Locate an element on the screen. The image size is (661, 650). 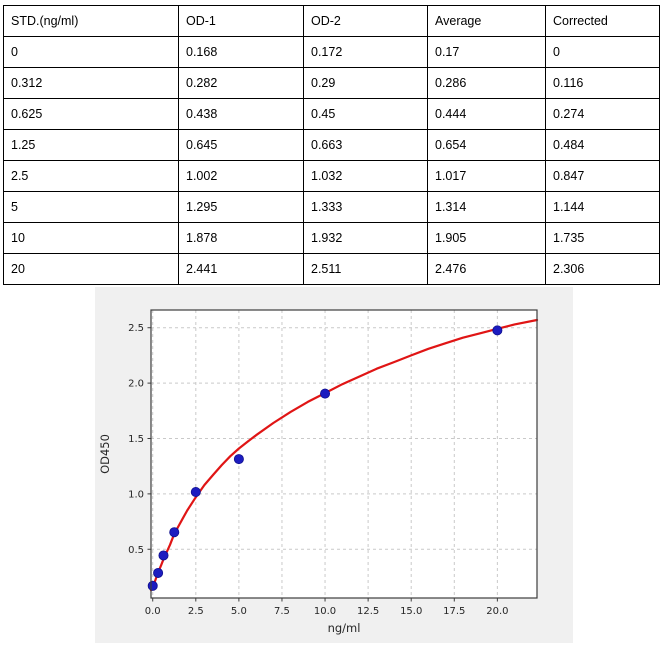
table-cell: 0.663 is located at coordinates (365, 145).